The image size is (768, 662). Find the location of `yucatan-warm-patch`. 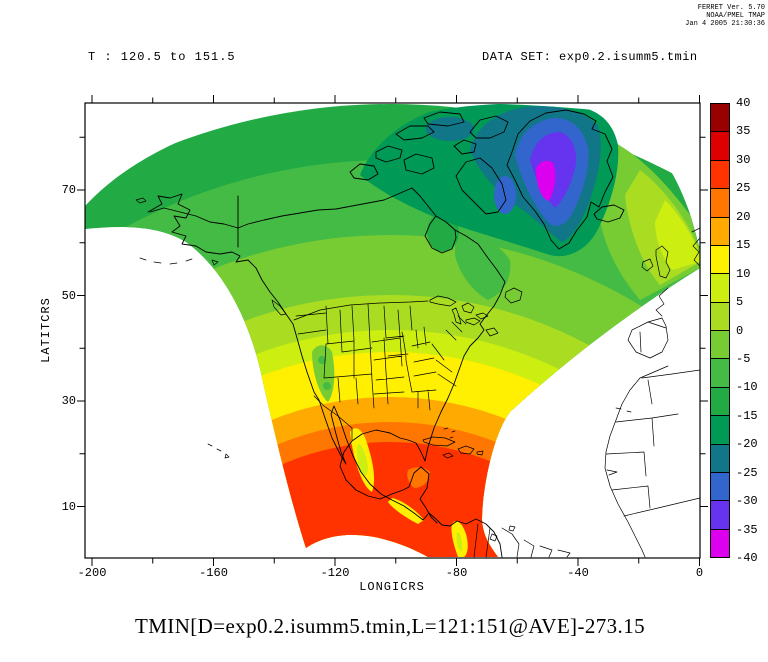

yucatan-warm-patch is located at coordinates (418, 477).